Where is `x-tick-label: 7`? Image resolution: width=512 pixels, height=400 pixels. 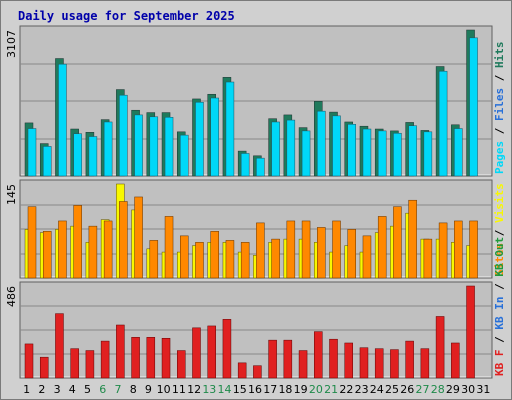 x-tick-label: 7 is located at coordinates (117, 389).